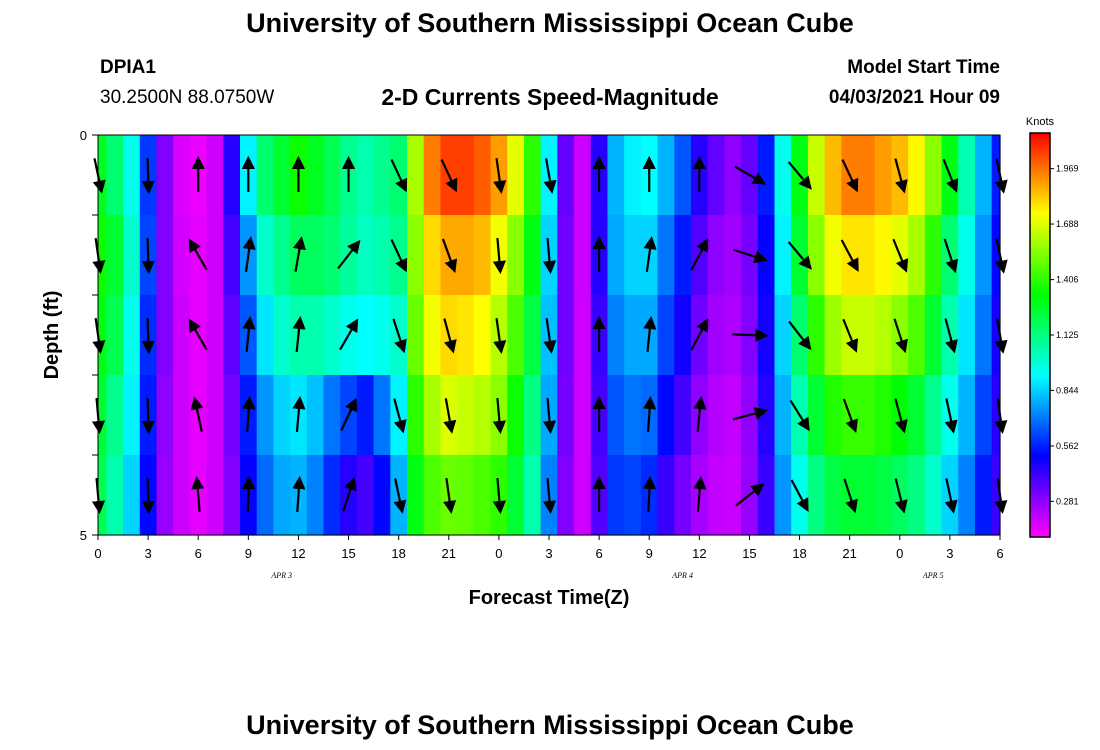 The width and height of the screenshot is (1100, 750). What do you see at coordinates (128, 67) in the screenshot?
I see `station-id: DPIA1` at bounding box center [128, 67].